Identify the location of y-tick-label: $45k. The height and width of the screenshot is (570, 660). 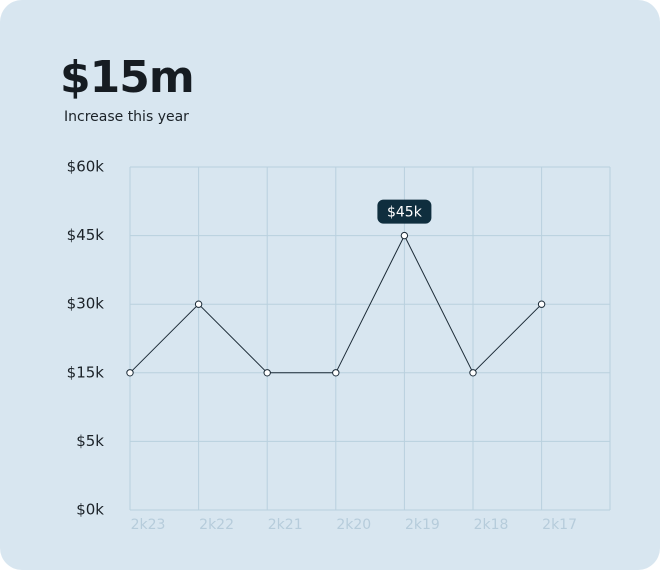
(86, 235).